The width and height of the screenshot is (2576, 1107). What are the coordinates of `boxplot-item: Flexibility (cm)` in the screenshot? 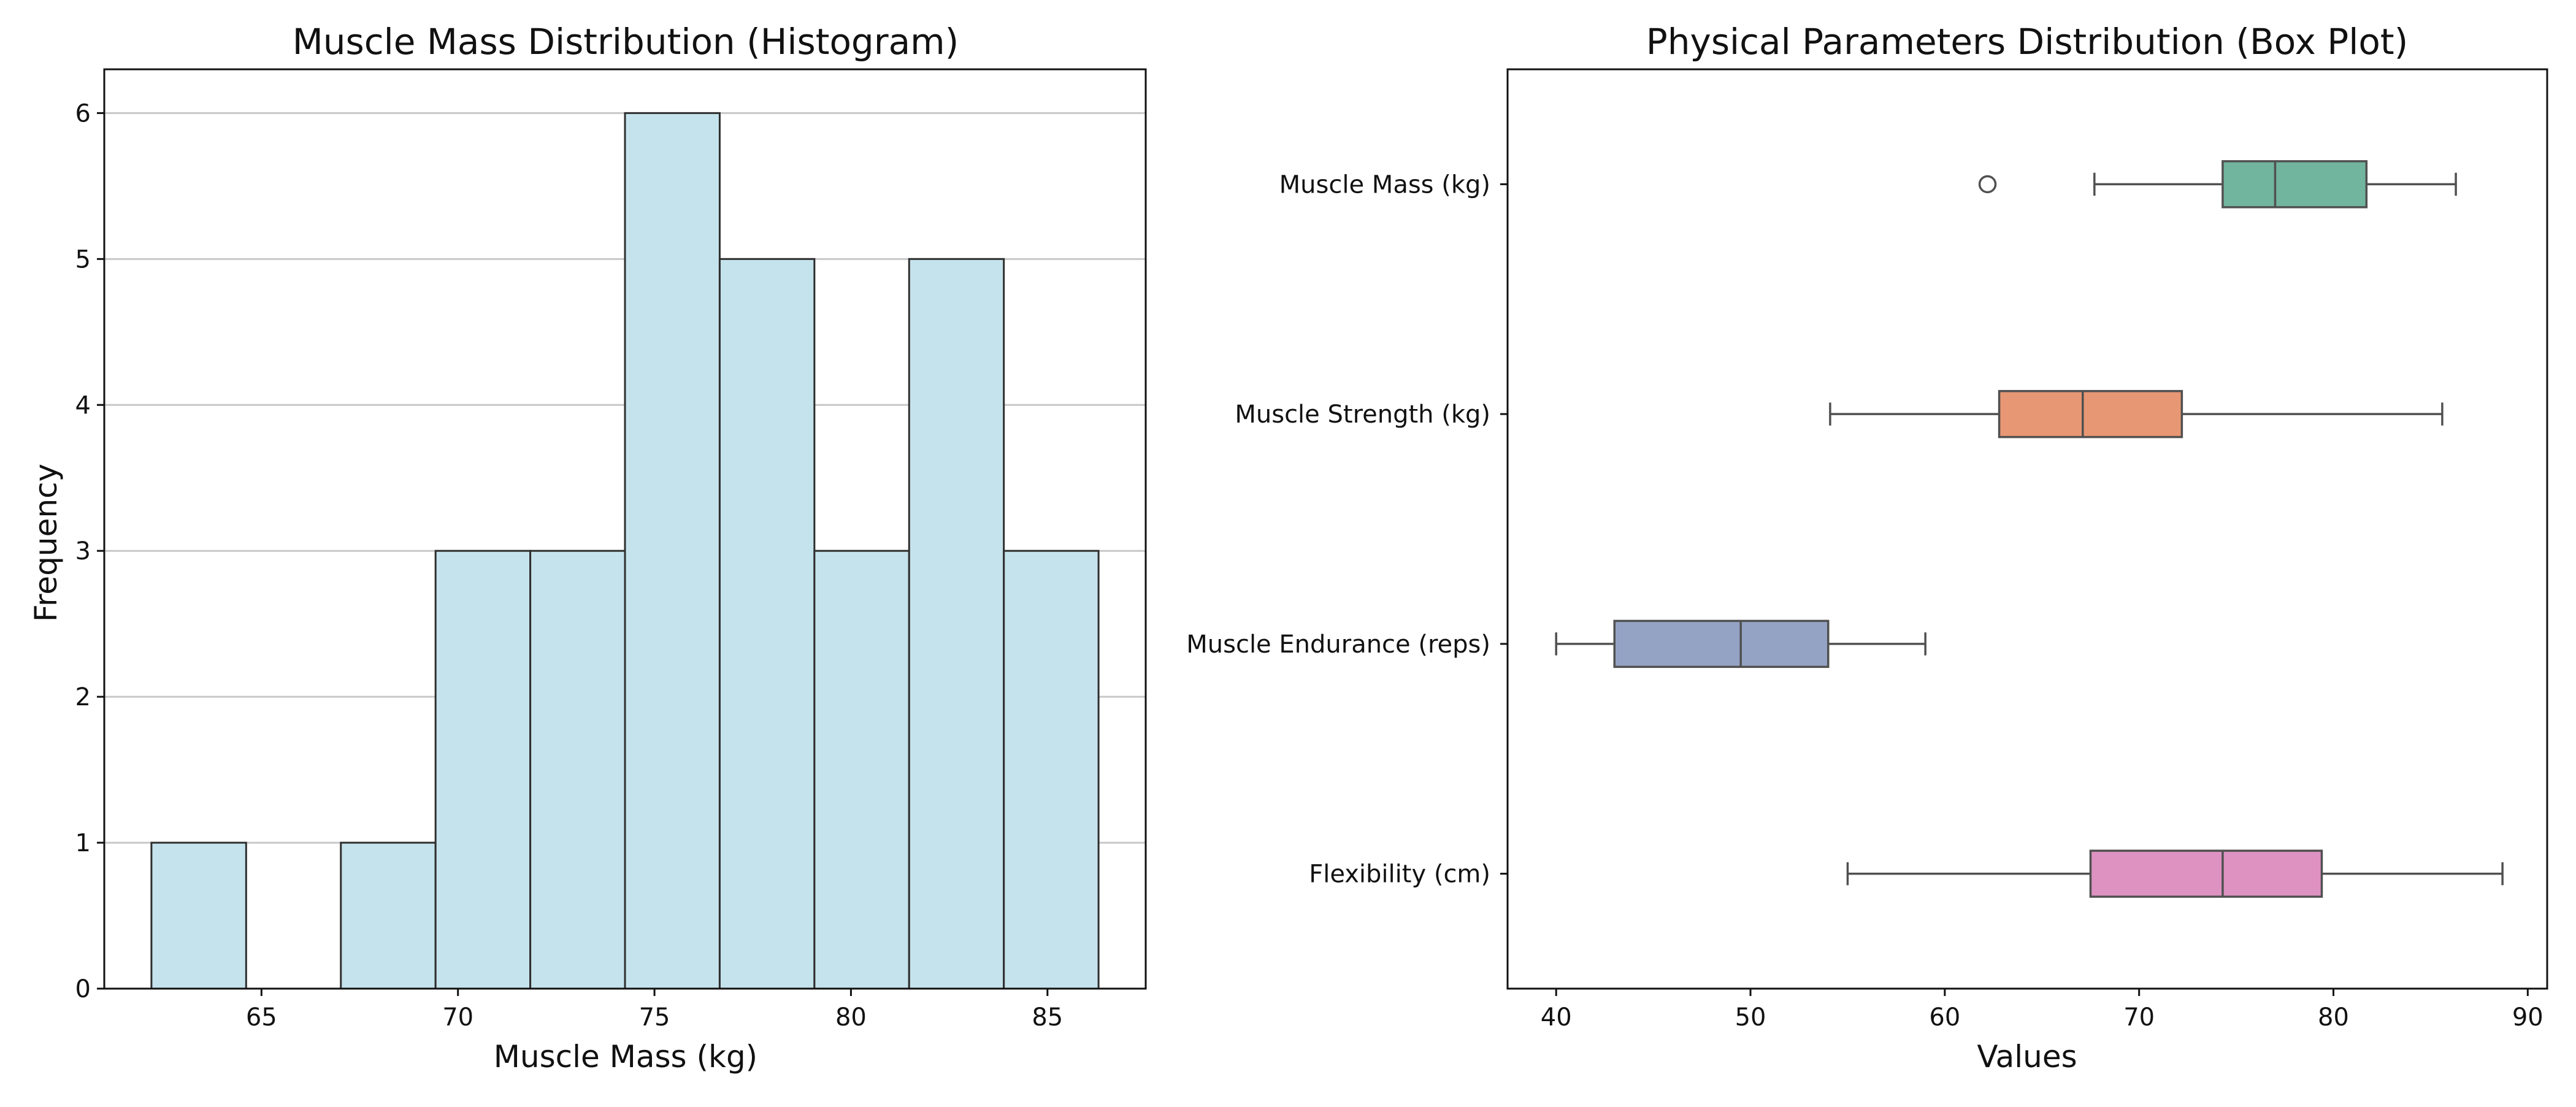 It's located at (1906, 873).